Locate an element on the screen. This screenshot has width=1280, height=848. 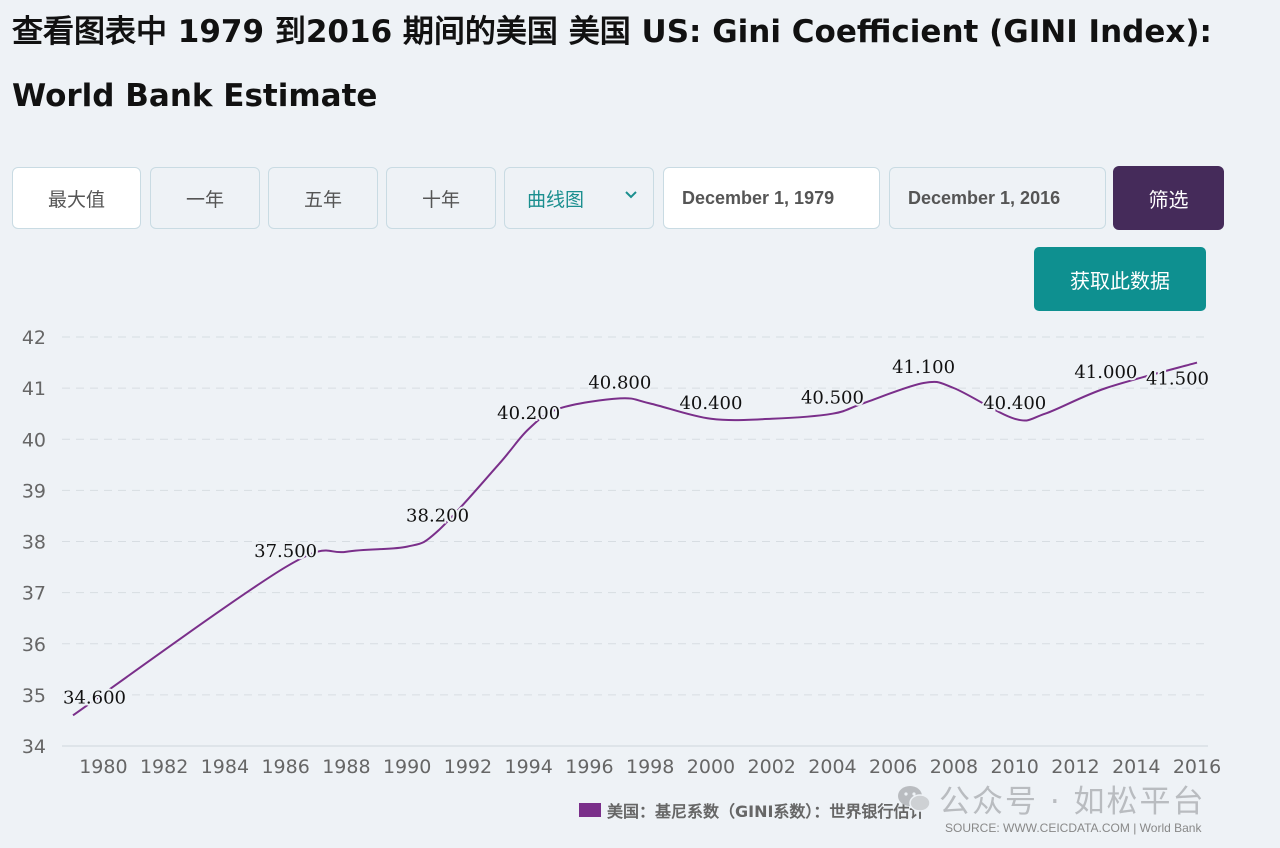
chart-legend: 美国：基尼系数（GINI系数）：世界银行估计 is located at coordinates (752, 810).